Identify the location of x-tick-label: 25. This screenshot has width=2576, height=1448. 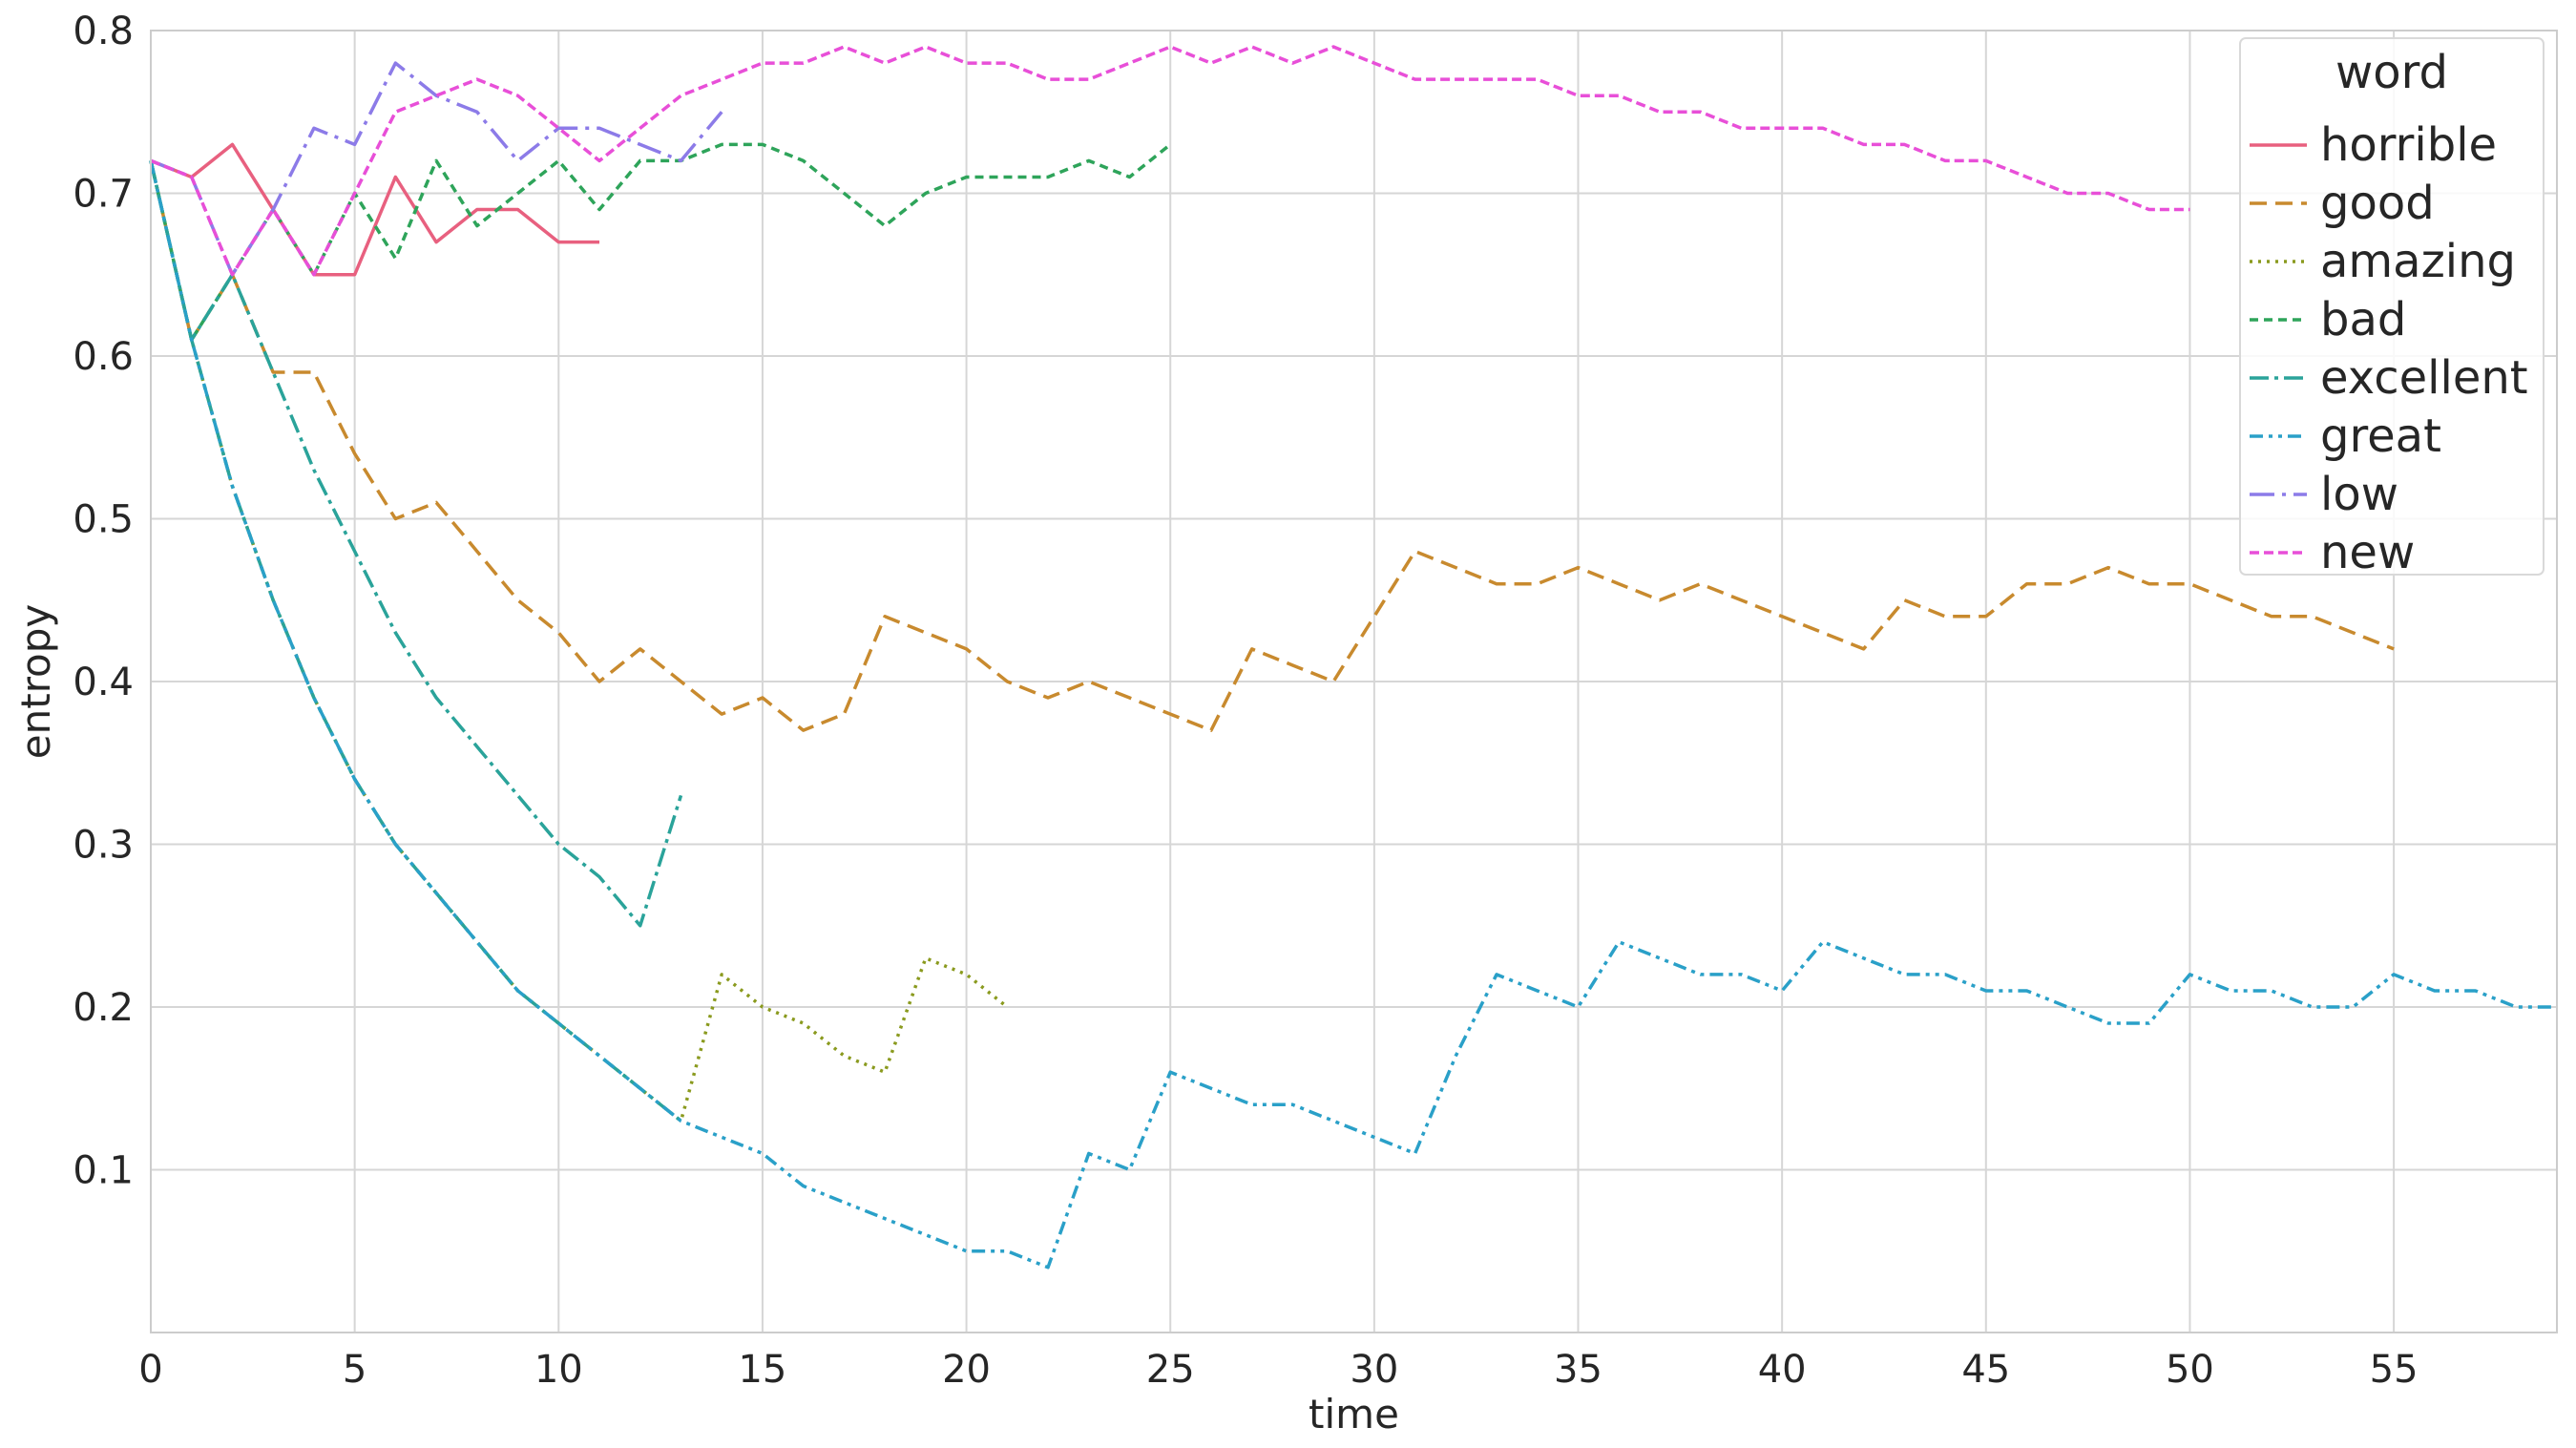
(1170, 1370).